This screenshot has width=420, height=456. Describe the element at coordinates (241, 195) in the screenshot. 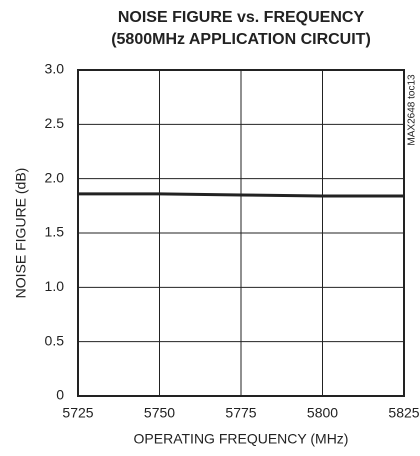

I see `data-line` at that location.